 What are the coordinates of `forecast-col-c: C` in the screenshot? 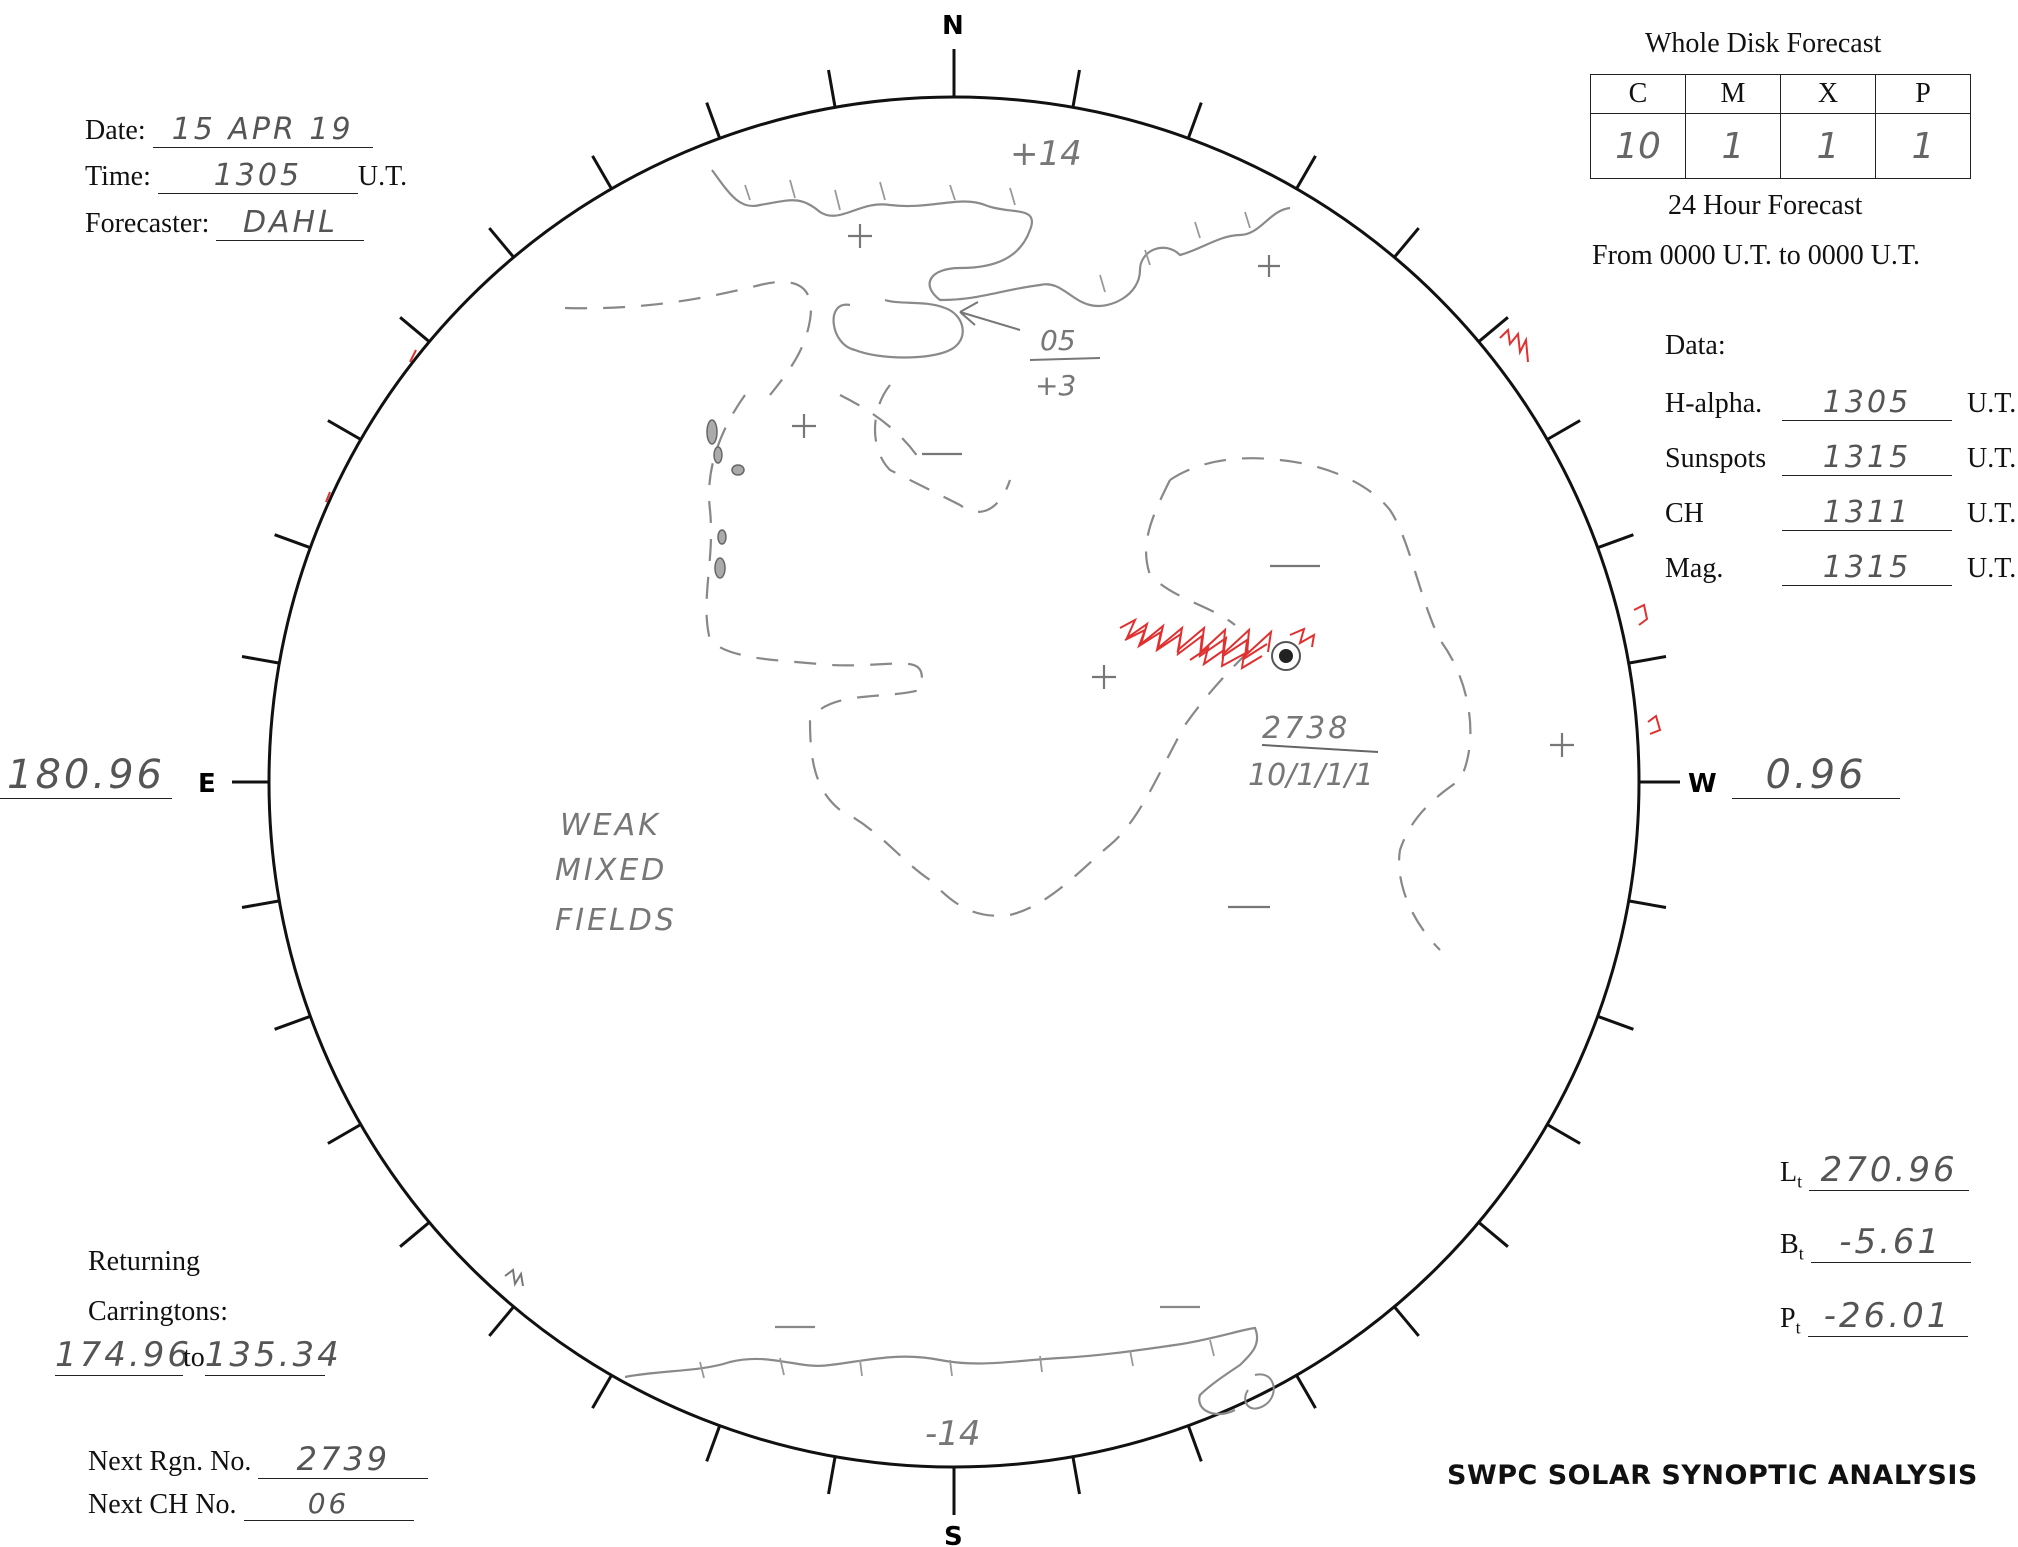 It's located at (1638, 94).